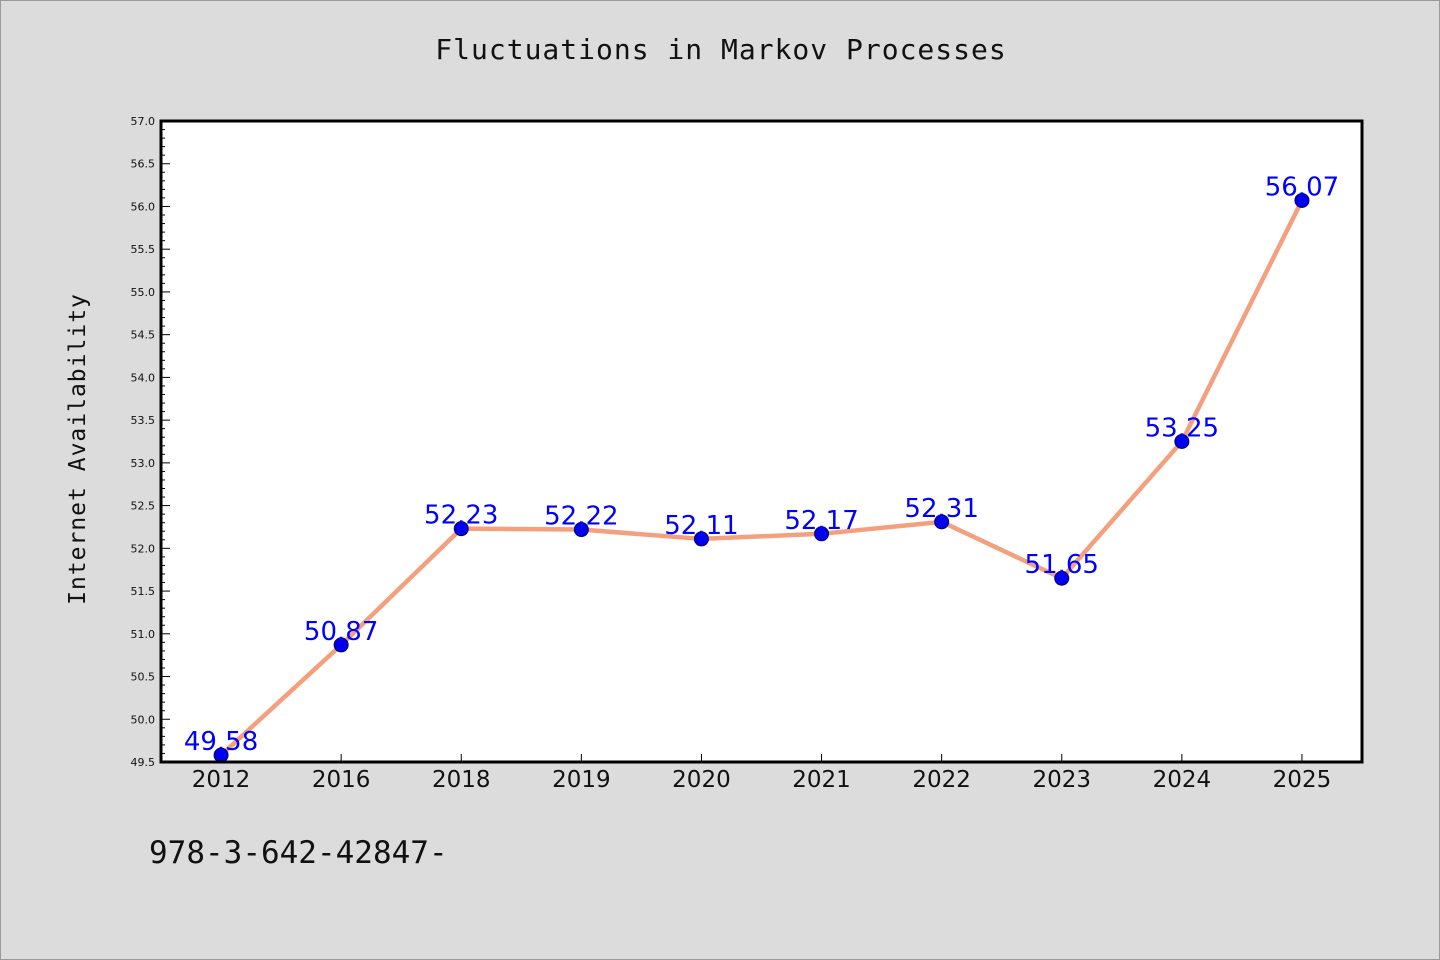 The width and height of the screenshot is (1440, 960). I want to click on data-label: 52.17, so click(821, 521).